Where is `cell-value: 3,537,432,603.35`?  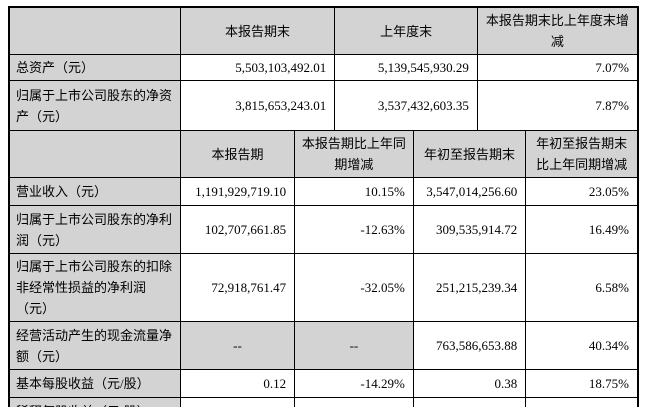
cell-value: 3,537,432,603.35 is located at coordinates (406, 105).